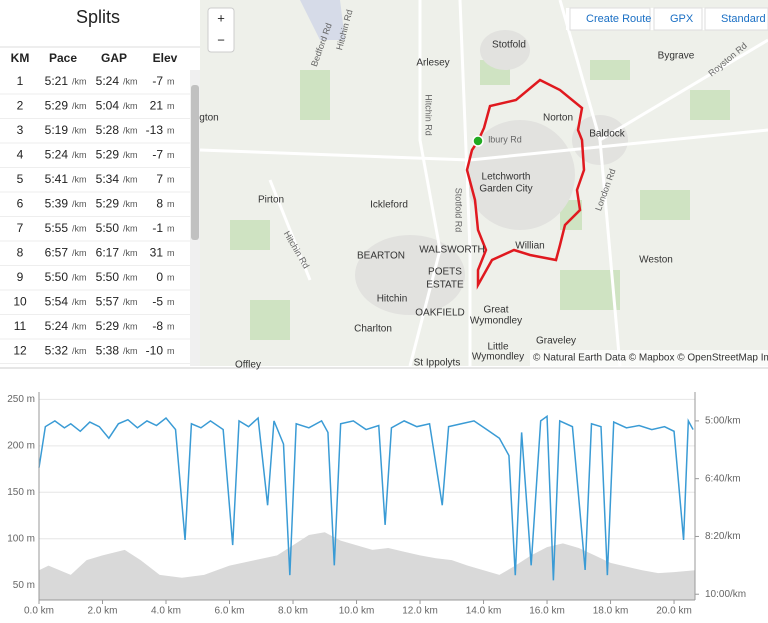 This screenshot has height=623, width=768. Describe the element at coordinates (459, 210) in the screenshot. I see `road-label: Stotfold Rd` at that location.